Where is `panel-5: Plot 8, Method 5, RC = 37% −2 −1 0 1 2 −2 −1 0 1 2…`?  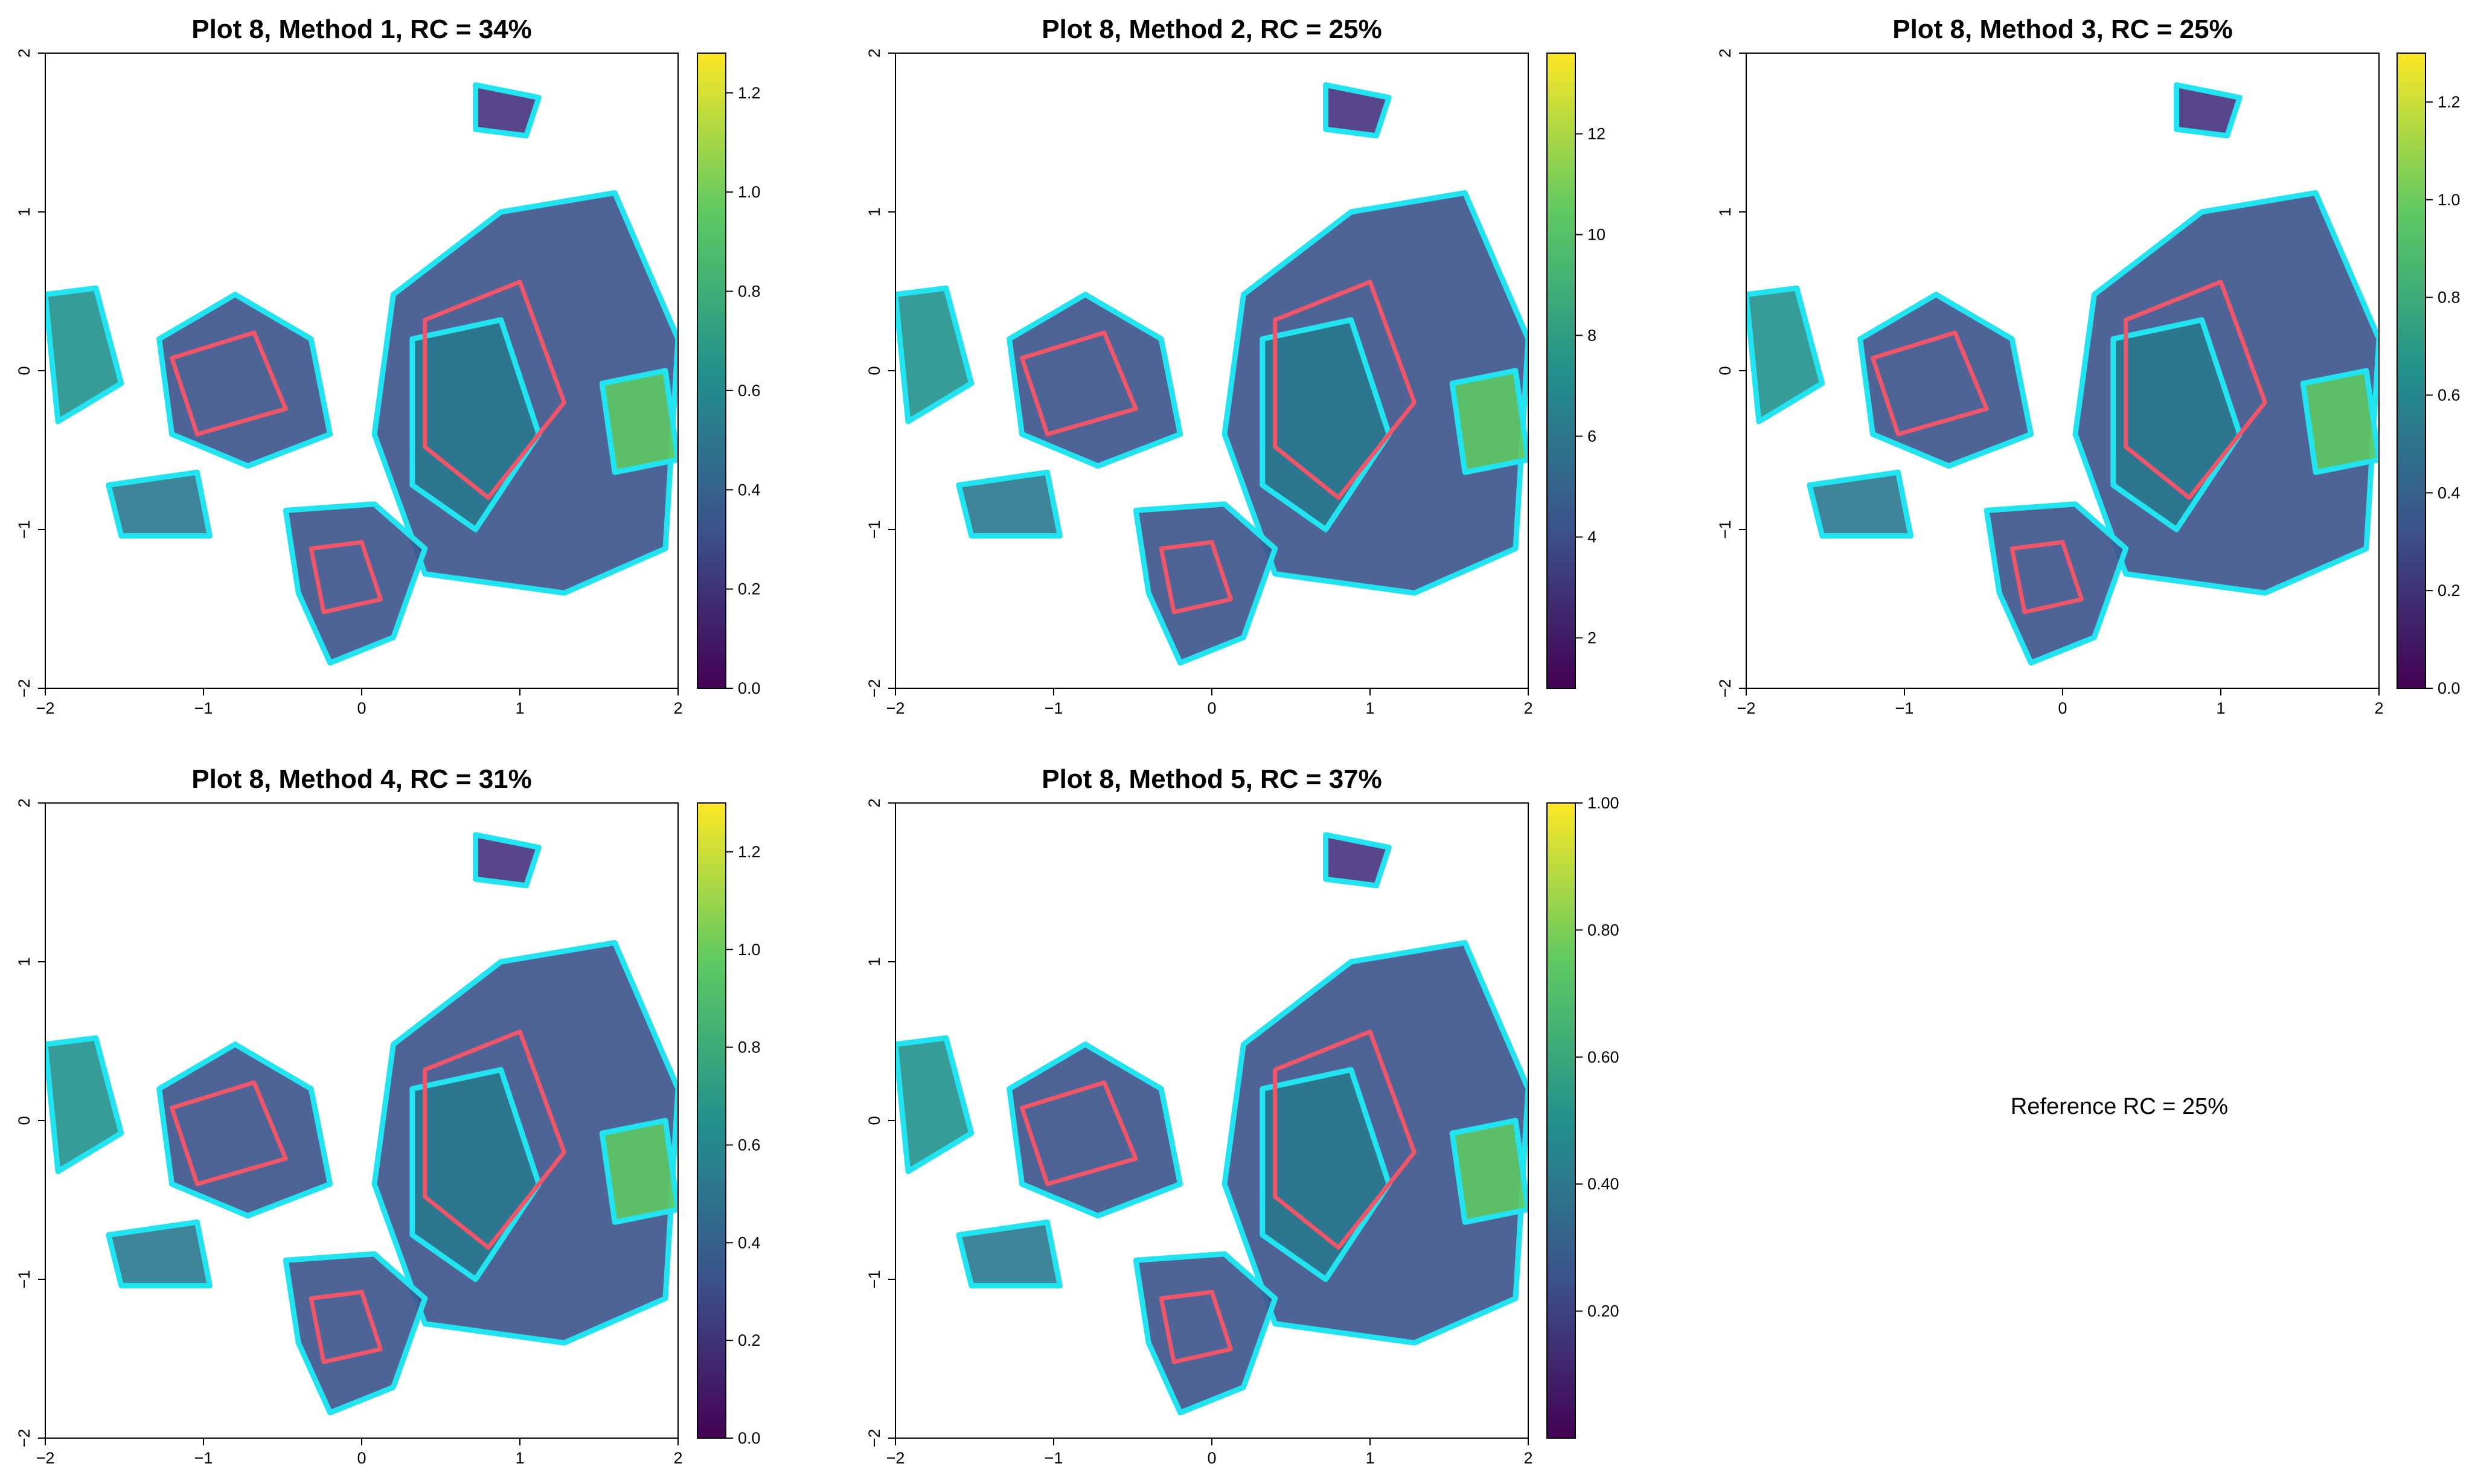 panel-5: Plot 8, Method 5, RC = 37% −2 −1 0 1 2 −2 −1 0 1 2… is located at coordinates (1242, 1115).